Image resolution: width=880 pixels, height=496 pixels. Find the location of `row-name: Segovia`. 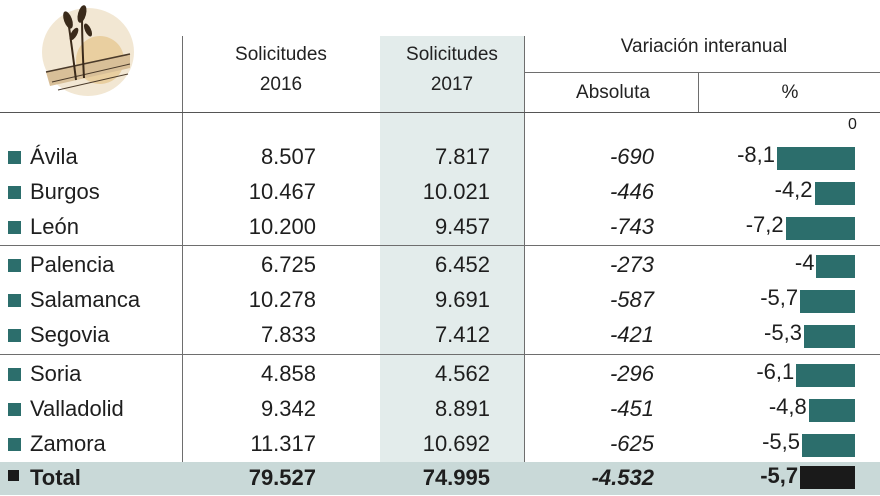

row-name: Segovia is located at coordinates (70, 334).